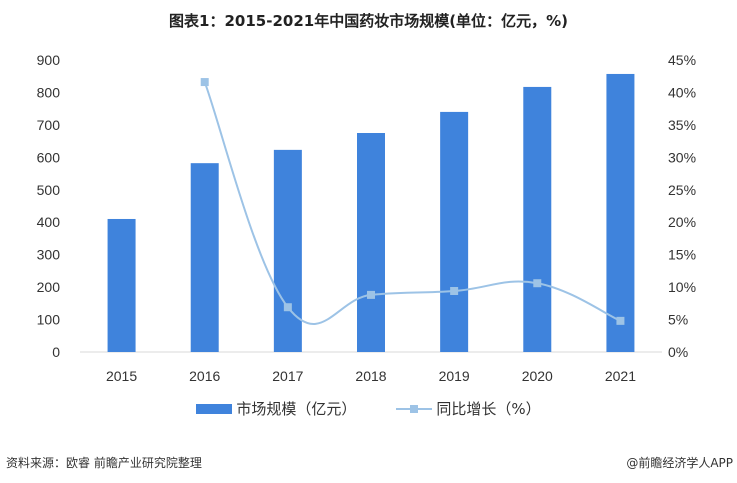  Describe the element at coordinates (682, 92) in the screenshot. I see `y2-tick-label: 40%` at that location.